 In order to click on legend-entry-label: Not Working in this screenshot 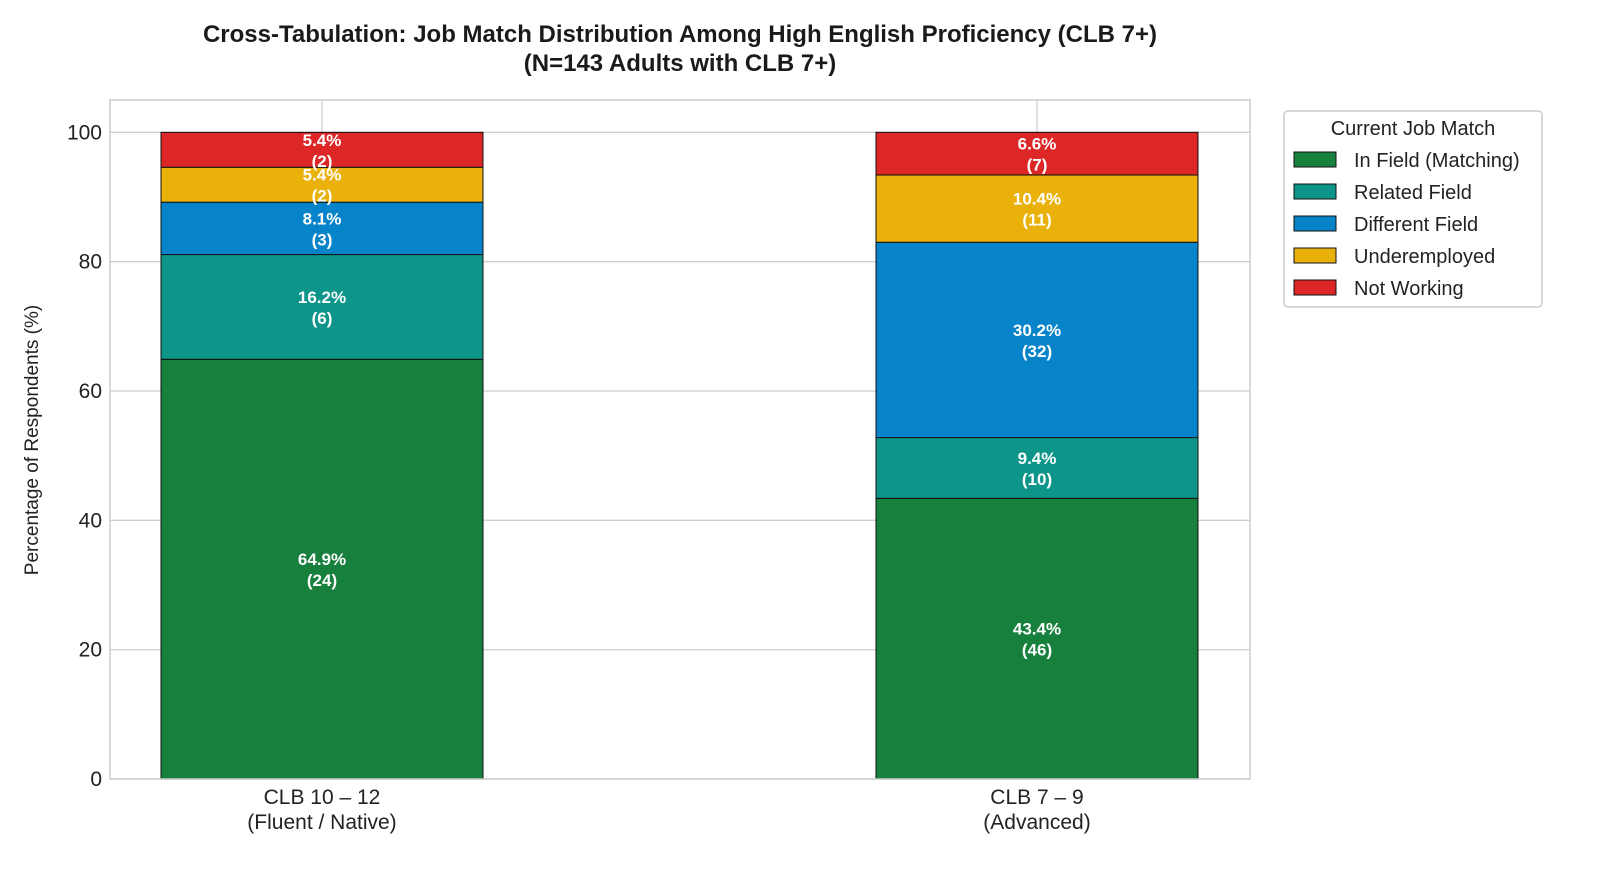, I will do `click(1409, 289)`.